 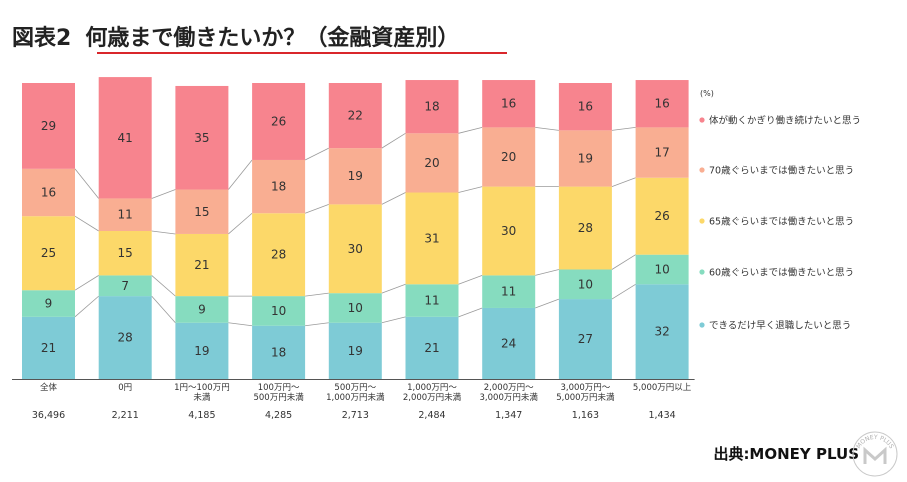 What do you see at coordinates (585, 415) in the screenshot?
I see `sample-size-label: 1,163` at bounding box center [585, 415].